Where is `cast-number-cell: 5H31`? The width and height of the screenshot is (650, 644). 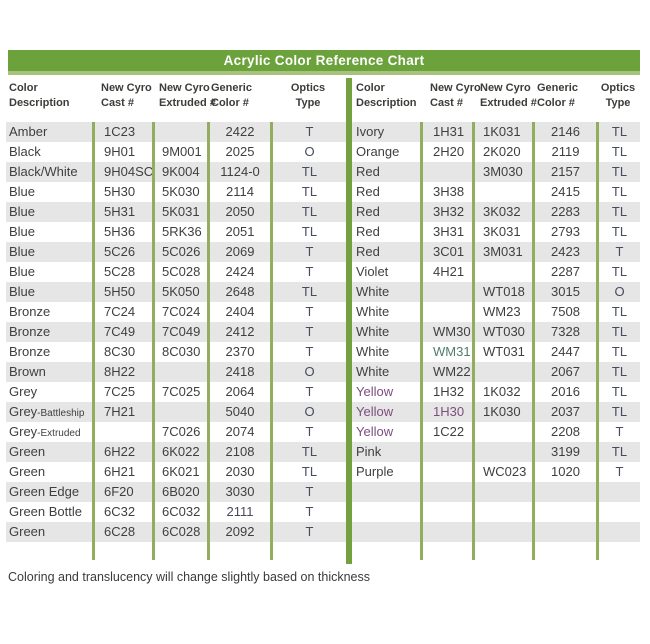 cast-number-cell: 5H31 is located at coordinates (122, 212).